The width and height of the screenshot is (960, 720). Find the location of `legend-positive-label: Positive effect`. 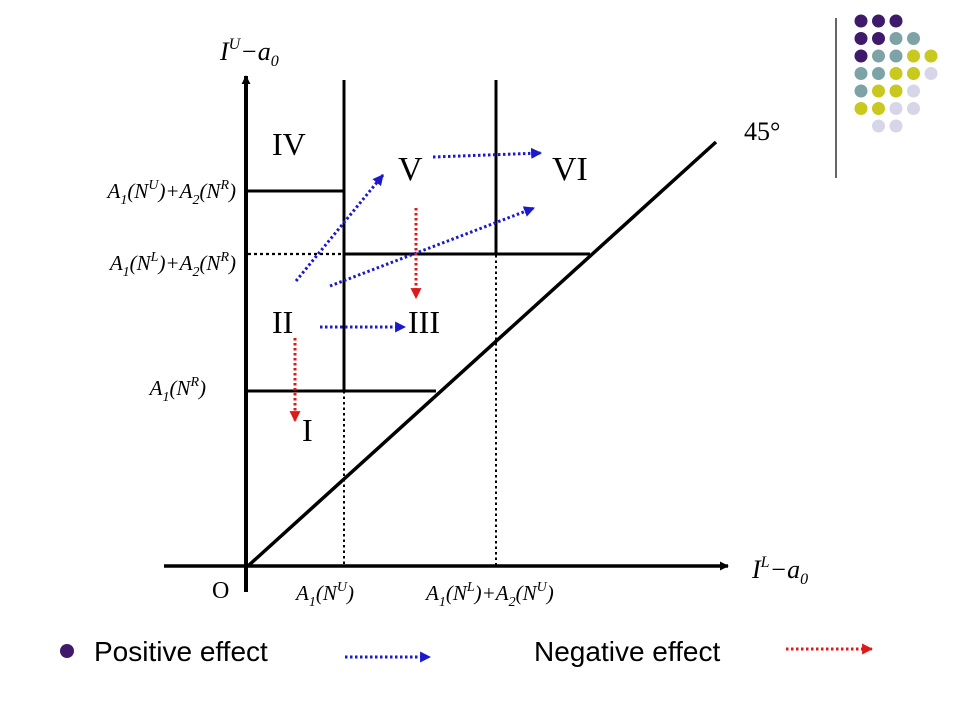

legend-positive-label: Positive effect is located at coordinates (181, 651).